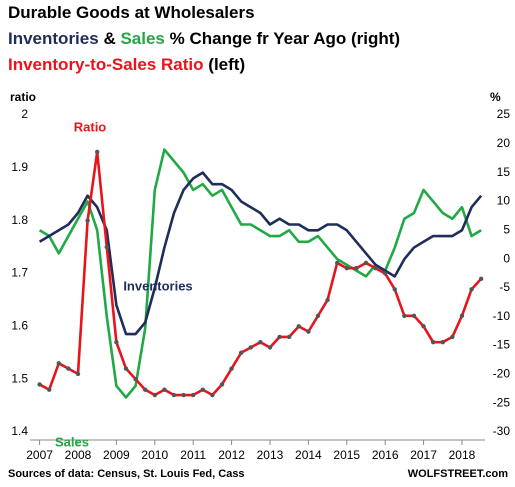 This screenshot has height=487, width=515. What do you see at coordinates (308, 455) in the screenshot?
I see `x-tick-label: 2014` at bounding box center [308, 455].